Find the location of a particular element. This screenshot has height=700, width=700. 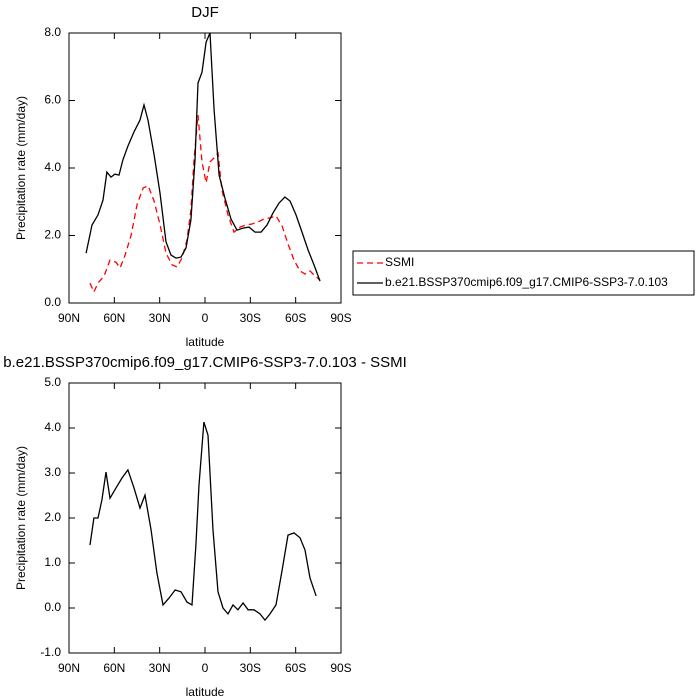

legend-box is located at coordinates (523, 273).